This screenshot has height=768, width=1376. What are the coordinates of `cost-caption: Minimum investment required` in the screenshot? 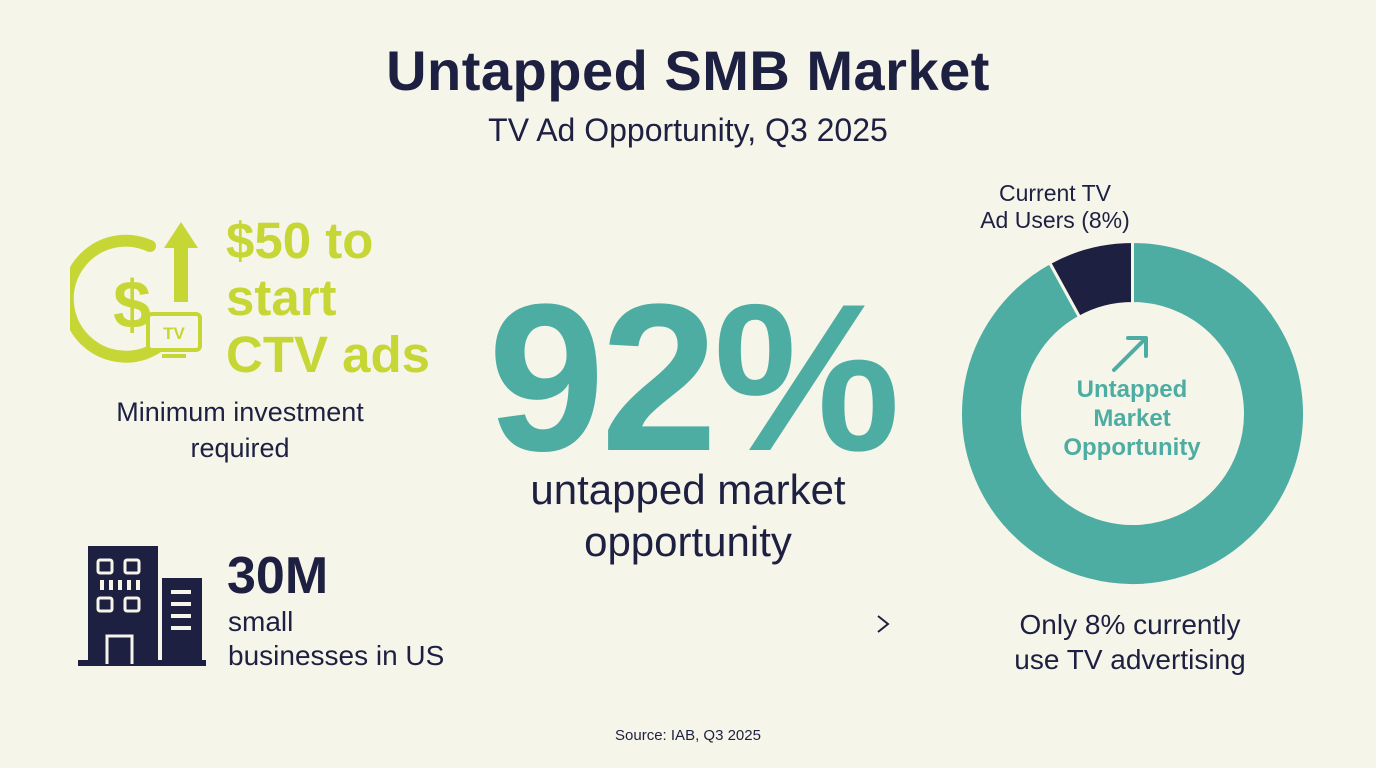 It's located at (240, 430).